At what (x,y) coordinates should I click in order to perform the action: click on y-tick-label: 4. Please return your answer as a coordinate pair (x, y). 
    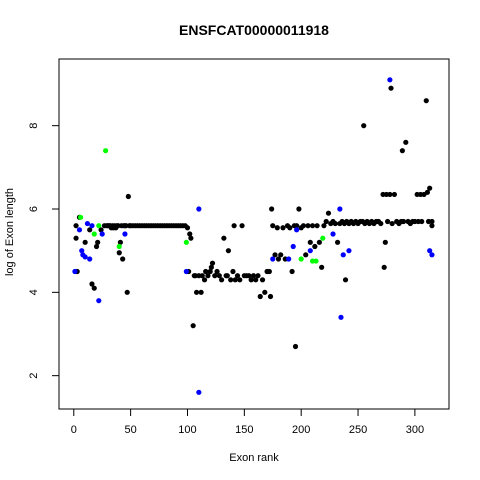
    Looking at the image, I should click on (34, 292).